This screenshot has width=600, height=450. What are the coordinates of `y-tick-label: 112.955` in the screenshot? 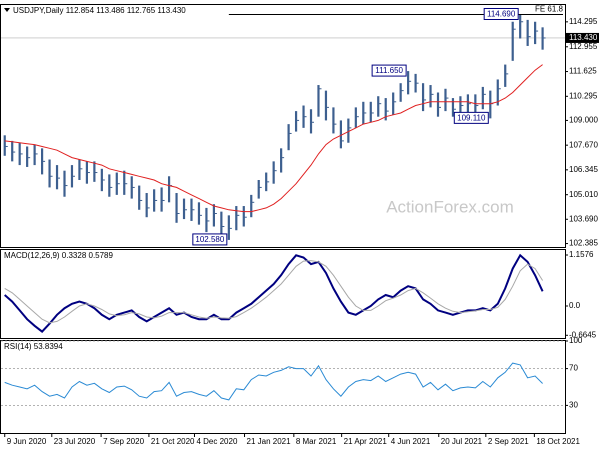 It's located at (583, 46).